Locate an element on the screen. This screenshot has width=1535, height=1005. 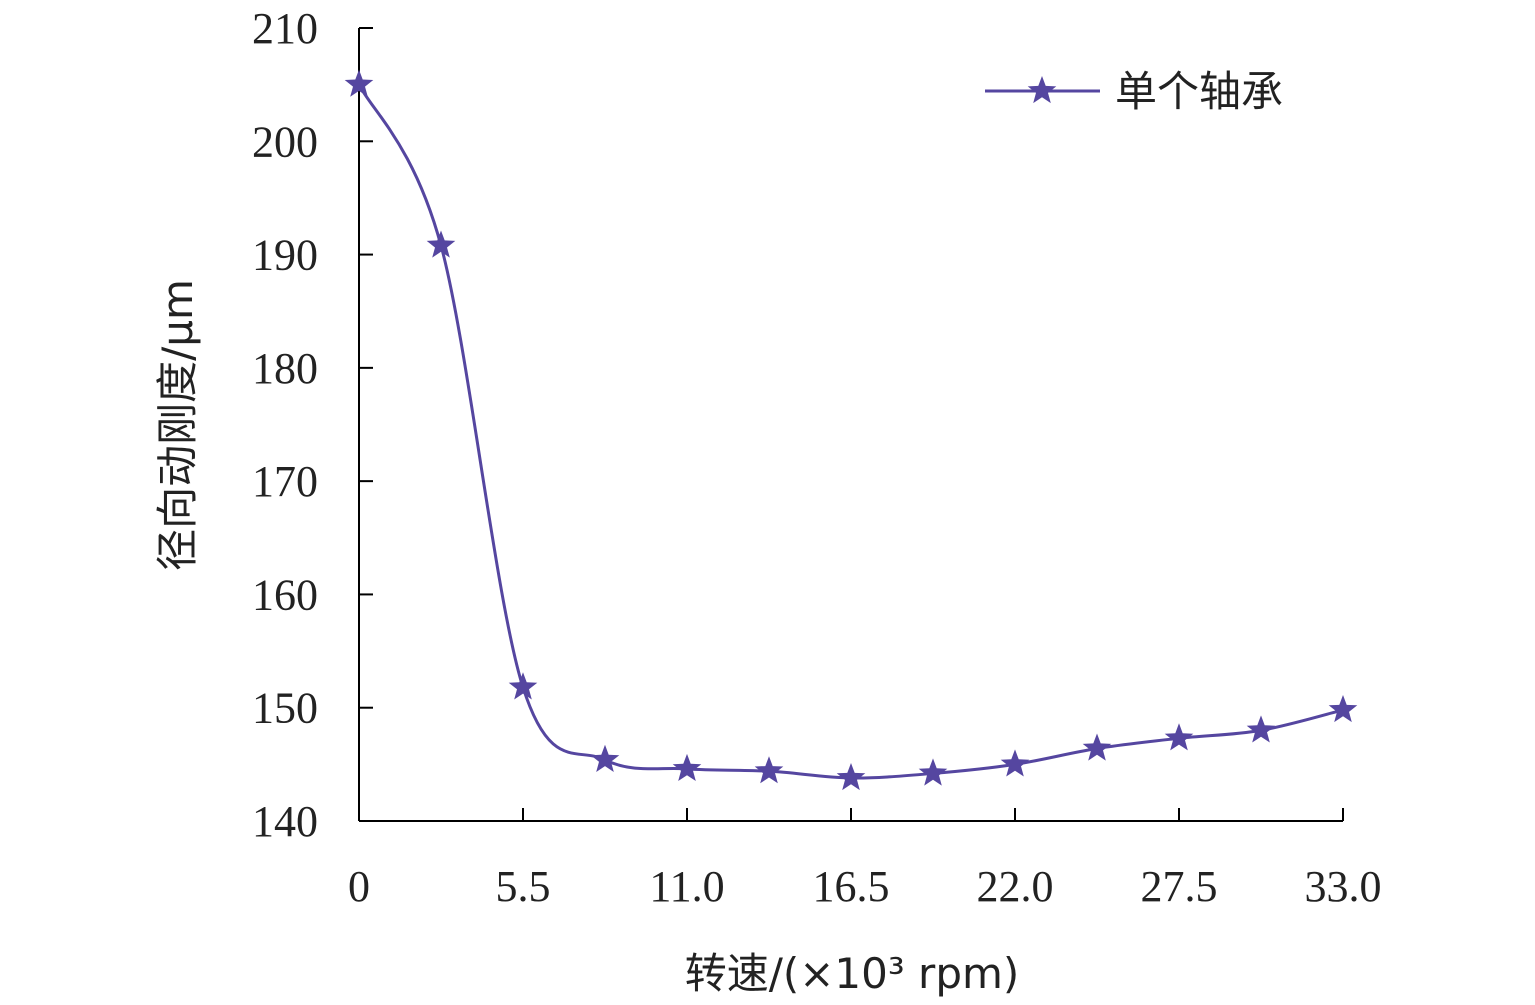
y-tick-label: 150 is located at coordinates (285, 708).